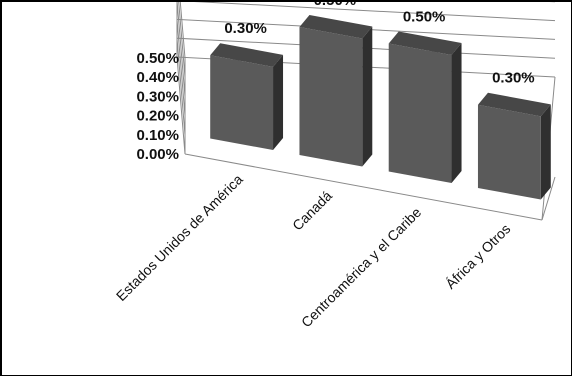 The image size is (574, 380). What do you see at coordinates (157, 58) in the screenshot?
I see `y-tick-label: 0.50%` at bounding box center [157, 58].